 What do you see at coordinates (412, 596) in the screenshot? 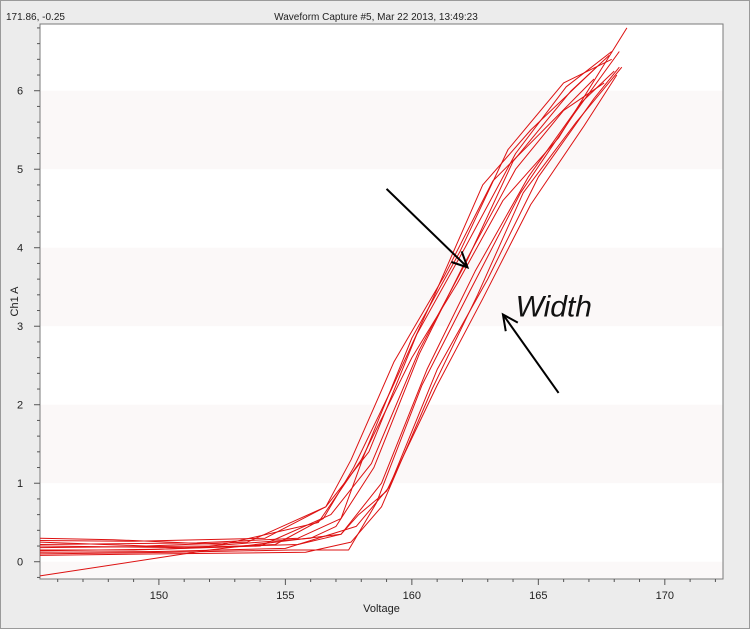
I see `x-tick-label: 160` at bounding box center [412, 596].